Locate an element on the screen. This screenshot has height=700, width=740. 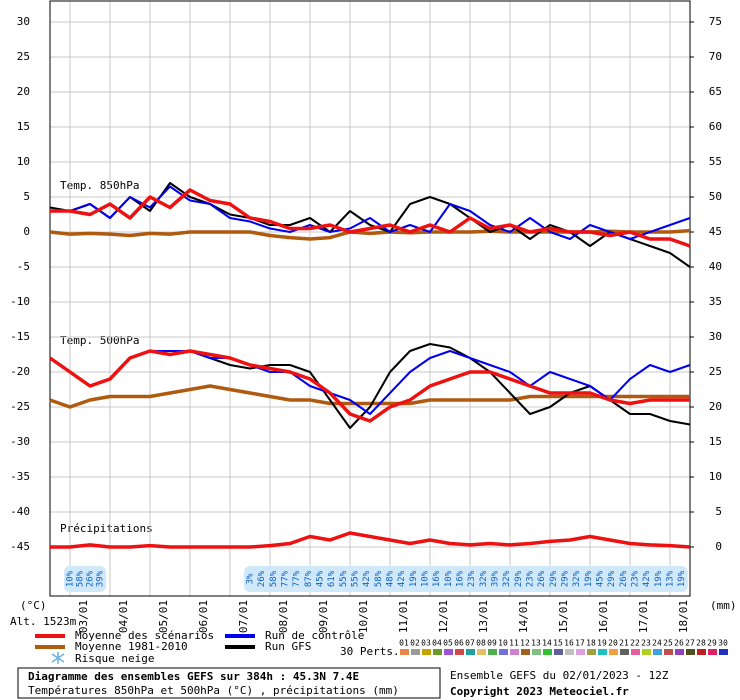
x-tick-label: 17/01 is located at coordinates (643, 616).